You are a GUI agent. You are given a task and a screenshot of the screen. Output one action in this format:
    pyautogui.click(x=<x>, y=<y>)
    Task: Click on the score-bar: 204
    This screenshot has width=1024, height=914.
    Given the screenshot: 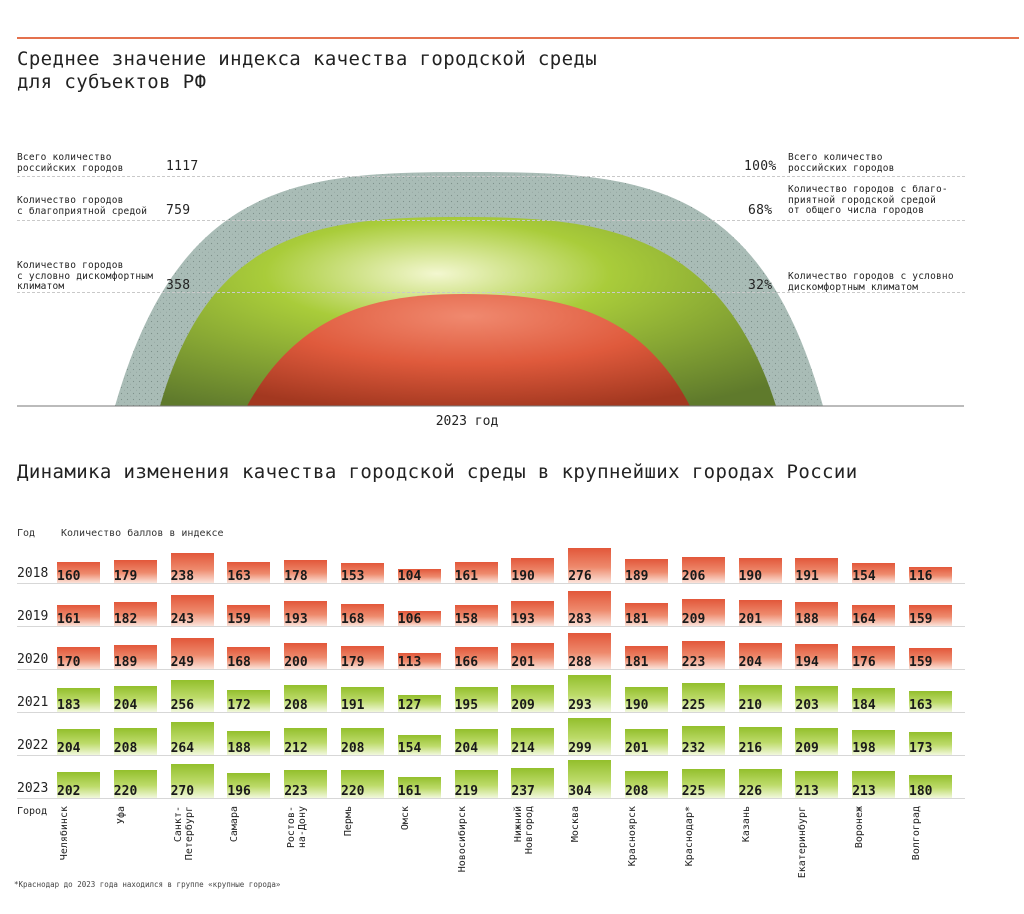 What is the action you would take?
    pyautogui.click(x=476, y=741)
    